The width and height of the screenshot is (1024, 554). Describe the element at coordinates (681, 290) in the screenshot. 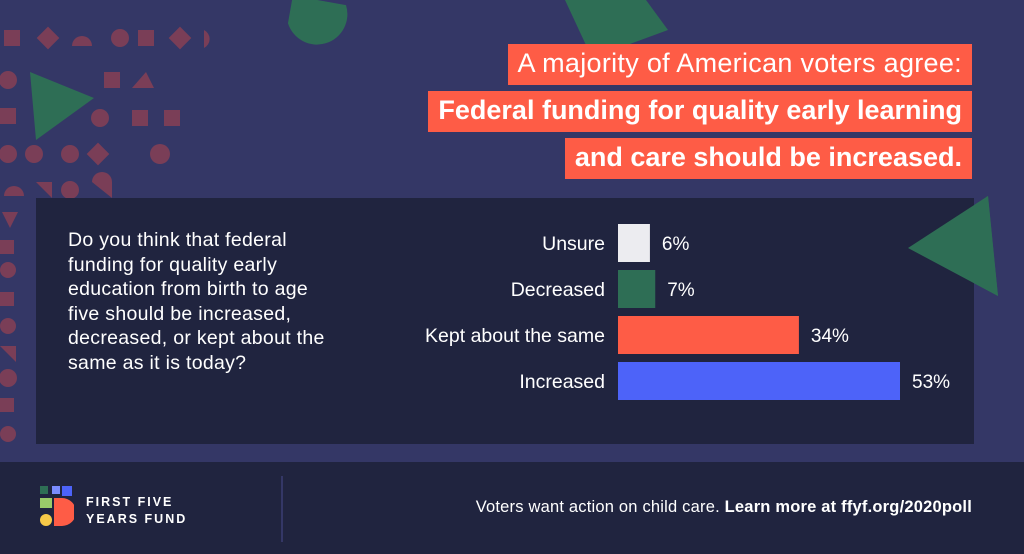

I see `value-label: 7%` at that location.